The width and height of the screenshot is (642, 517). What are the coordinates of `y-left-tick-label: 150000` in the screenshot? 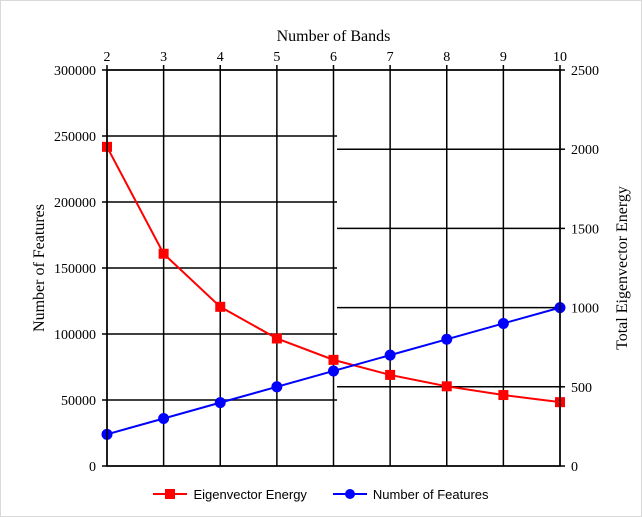 It's located at (75, 269).